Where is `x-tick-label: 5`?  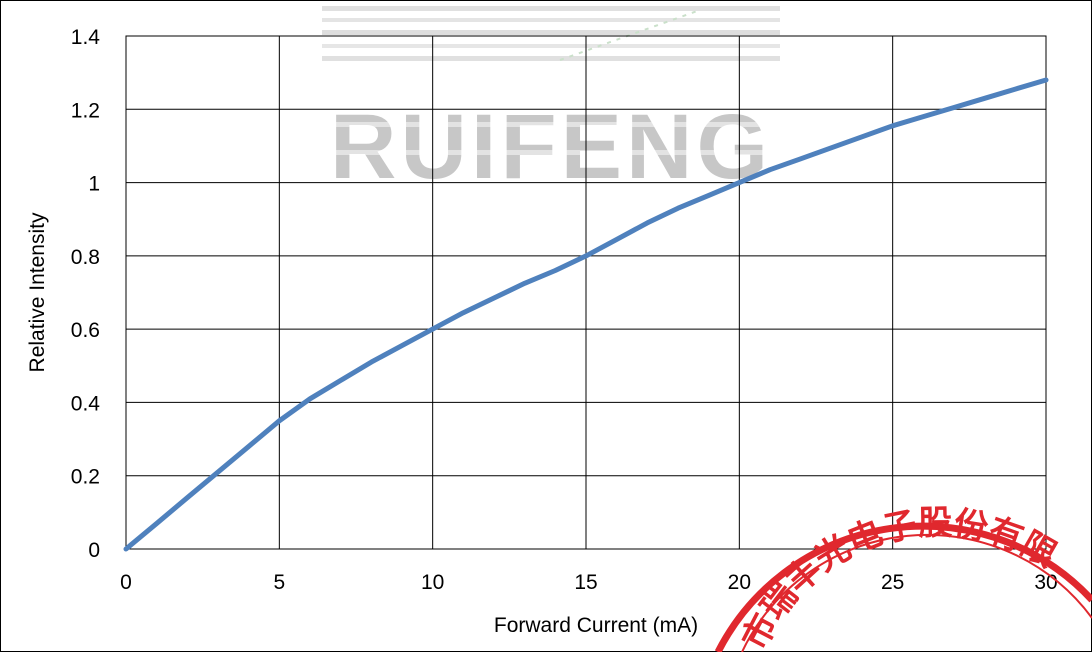
x-tick-label: 5 is located at coordinates (279, 582).